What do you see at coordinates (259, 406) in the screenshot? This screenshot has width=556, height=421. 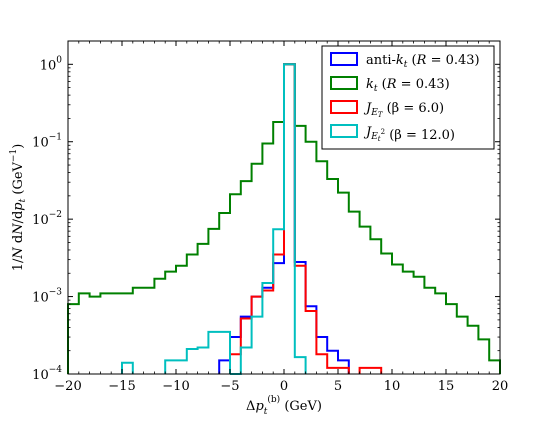 I see `x-axis-label-p: p` at bounding box center [259, 406].